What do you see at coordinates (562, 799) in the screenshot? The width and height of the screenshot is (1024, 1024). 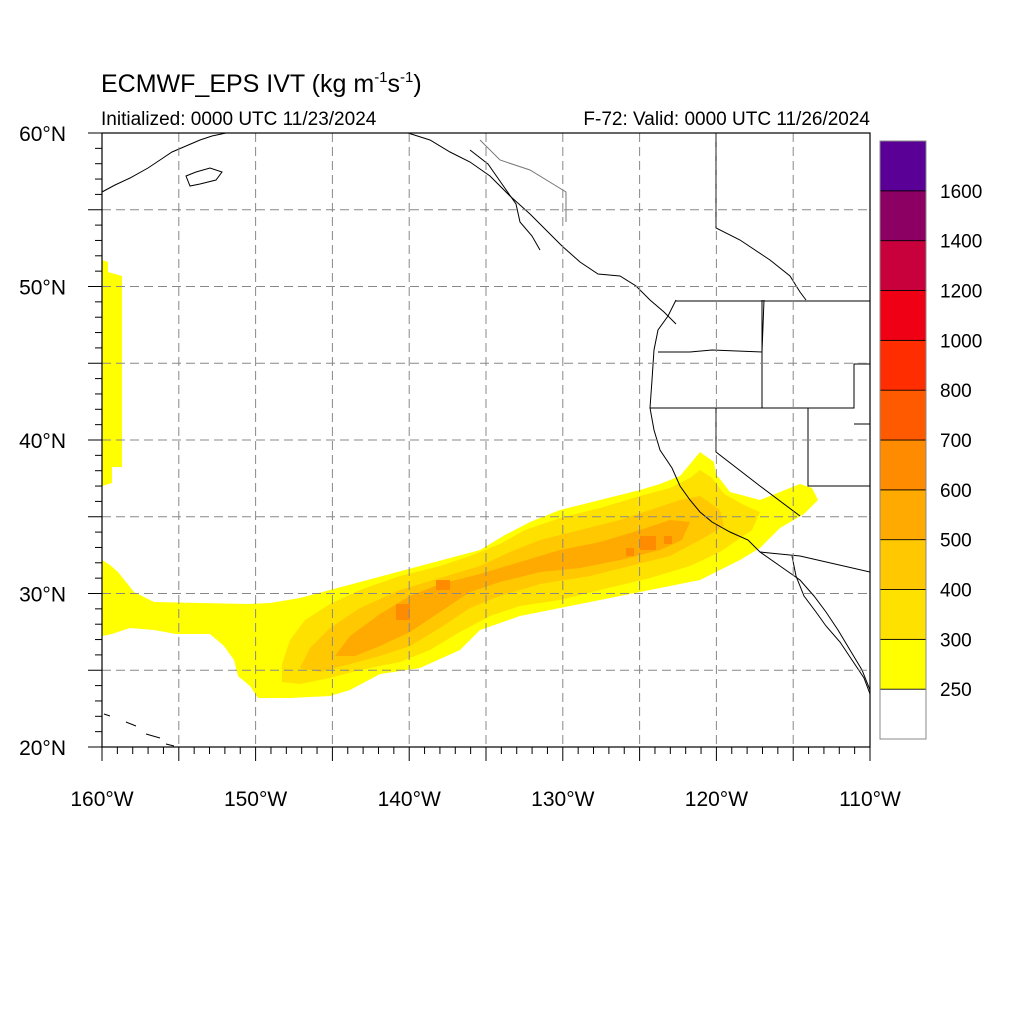 I see `lon-label: 130°W` at bounding box center [562, 799].